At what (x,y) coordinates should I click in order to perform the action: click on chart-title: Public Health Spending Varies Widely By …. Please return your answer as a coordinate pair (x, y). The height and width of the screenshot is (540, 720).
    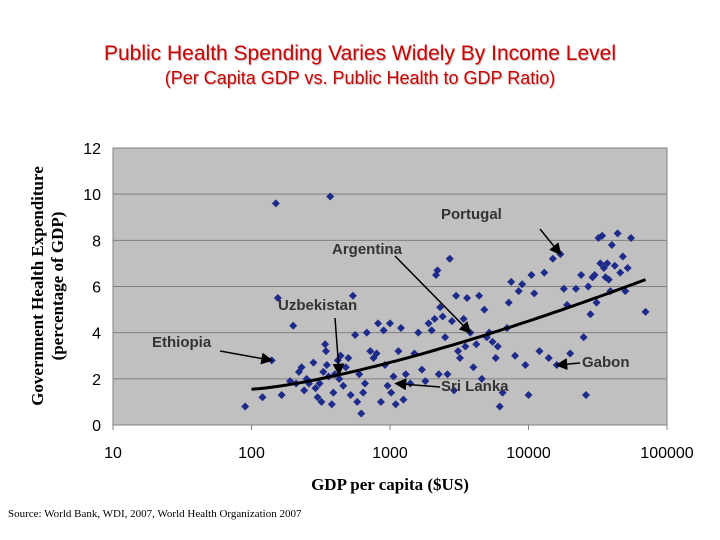
    Looking at the image, I should click on (360, 53).